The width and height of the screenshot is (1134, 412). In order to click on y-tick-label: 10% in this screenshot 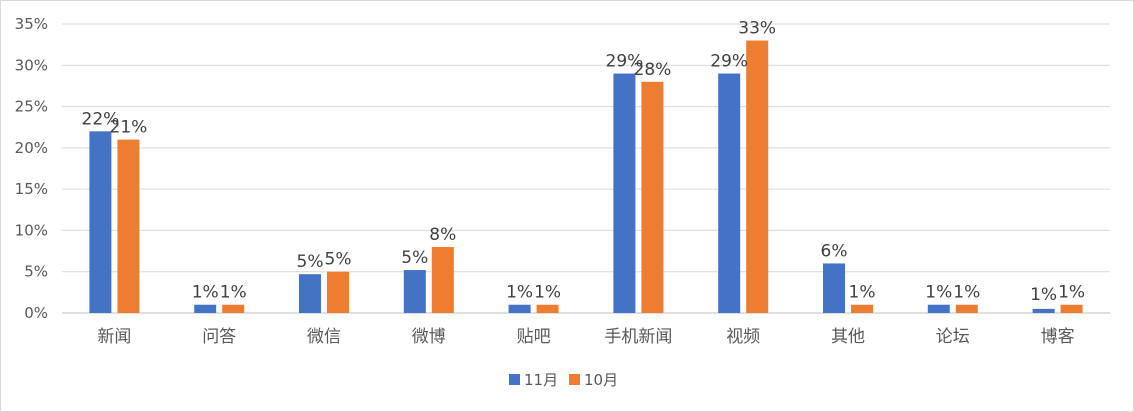, I will do `click(31, 230)`.